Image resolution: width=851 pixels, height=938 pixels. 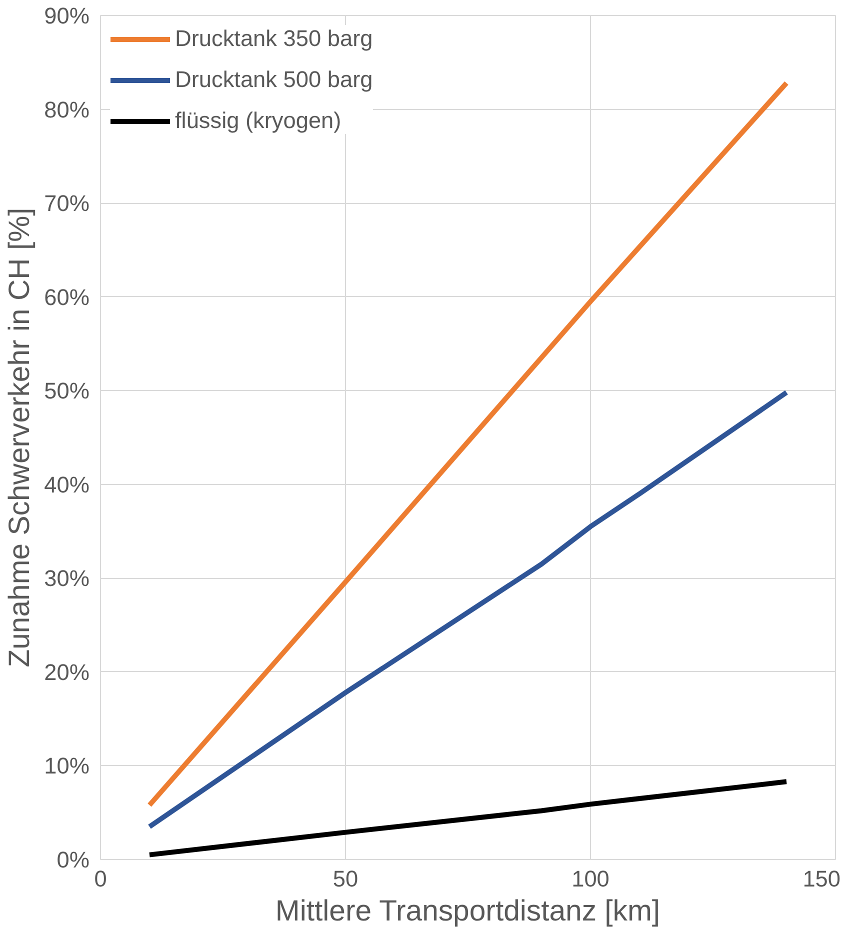 What do you see at coordinates (67, 578) in the screenshot?
I see `y-tick-label: 30%` at bounding box center [67, 578].